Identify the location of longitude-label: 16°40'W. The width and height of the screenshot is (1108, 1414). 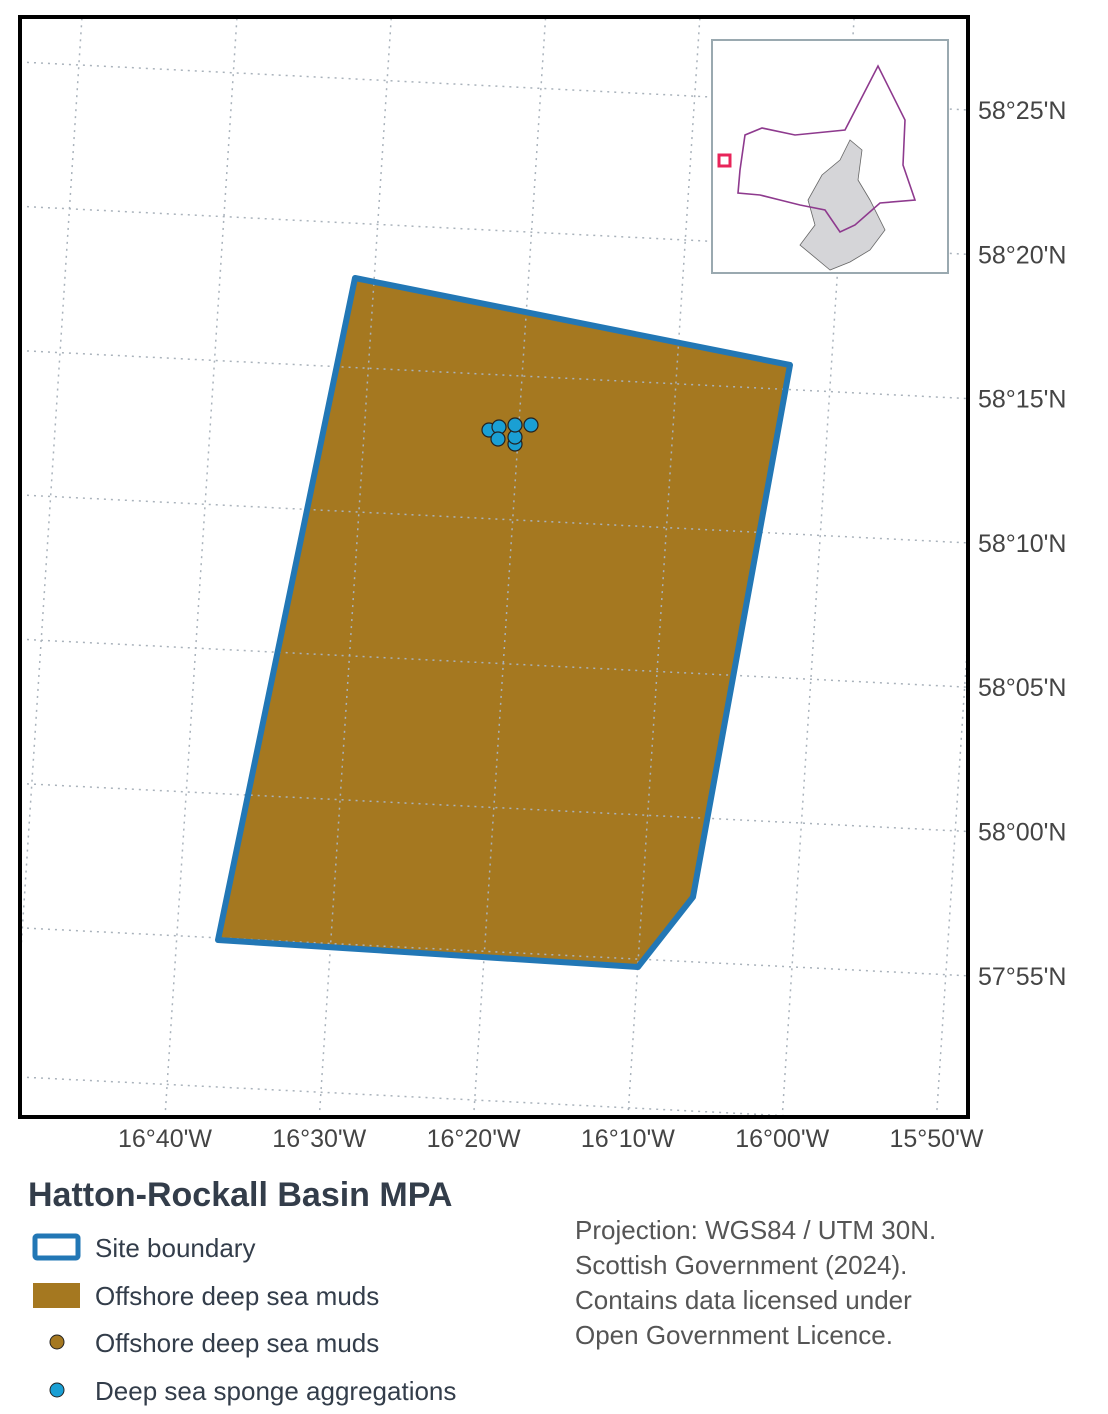
(165, 1139).